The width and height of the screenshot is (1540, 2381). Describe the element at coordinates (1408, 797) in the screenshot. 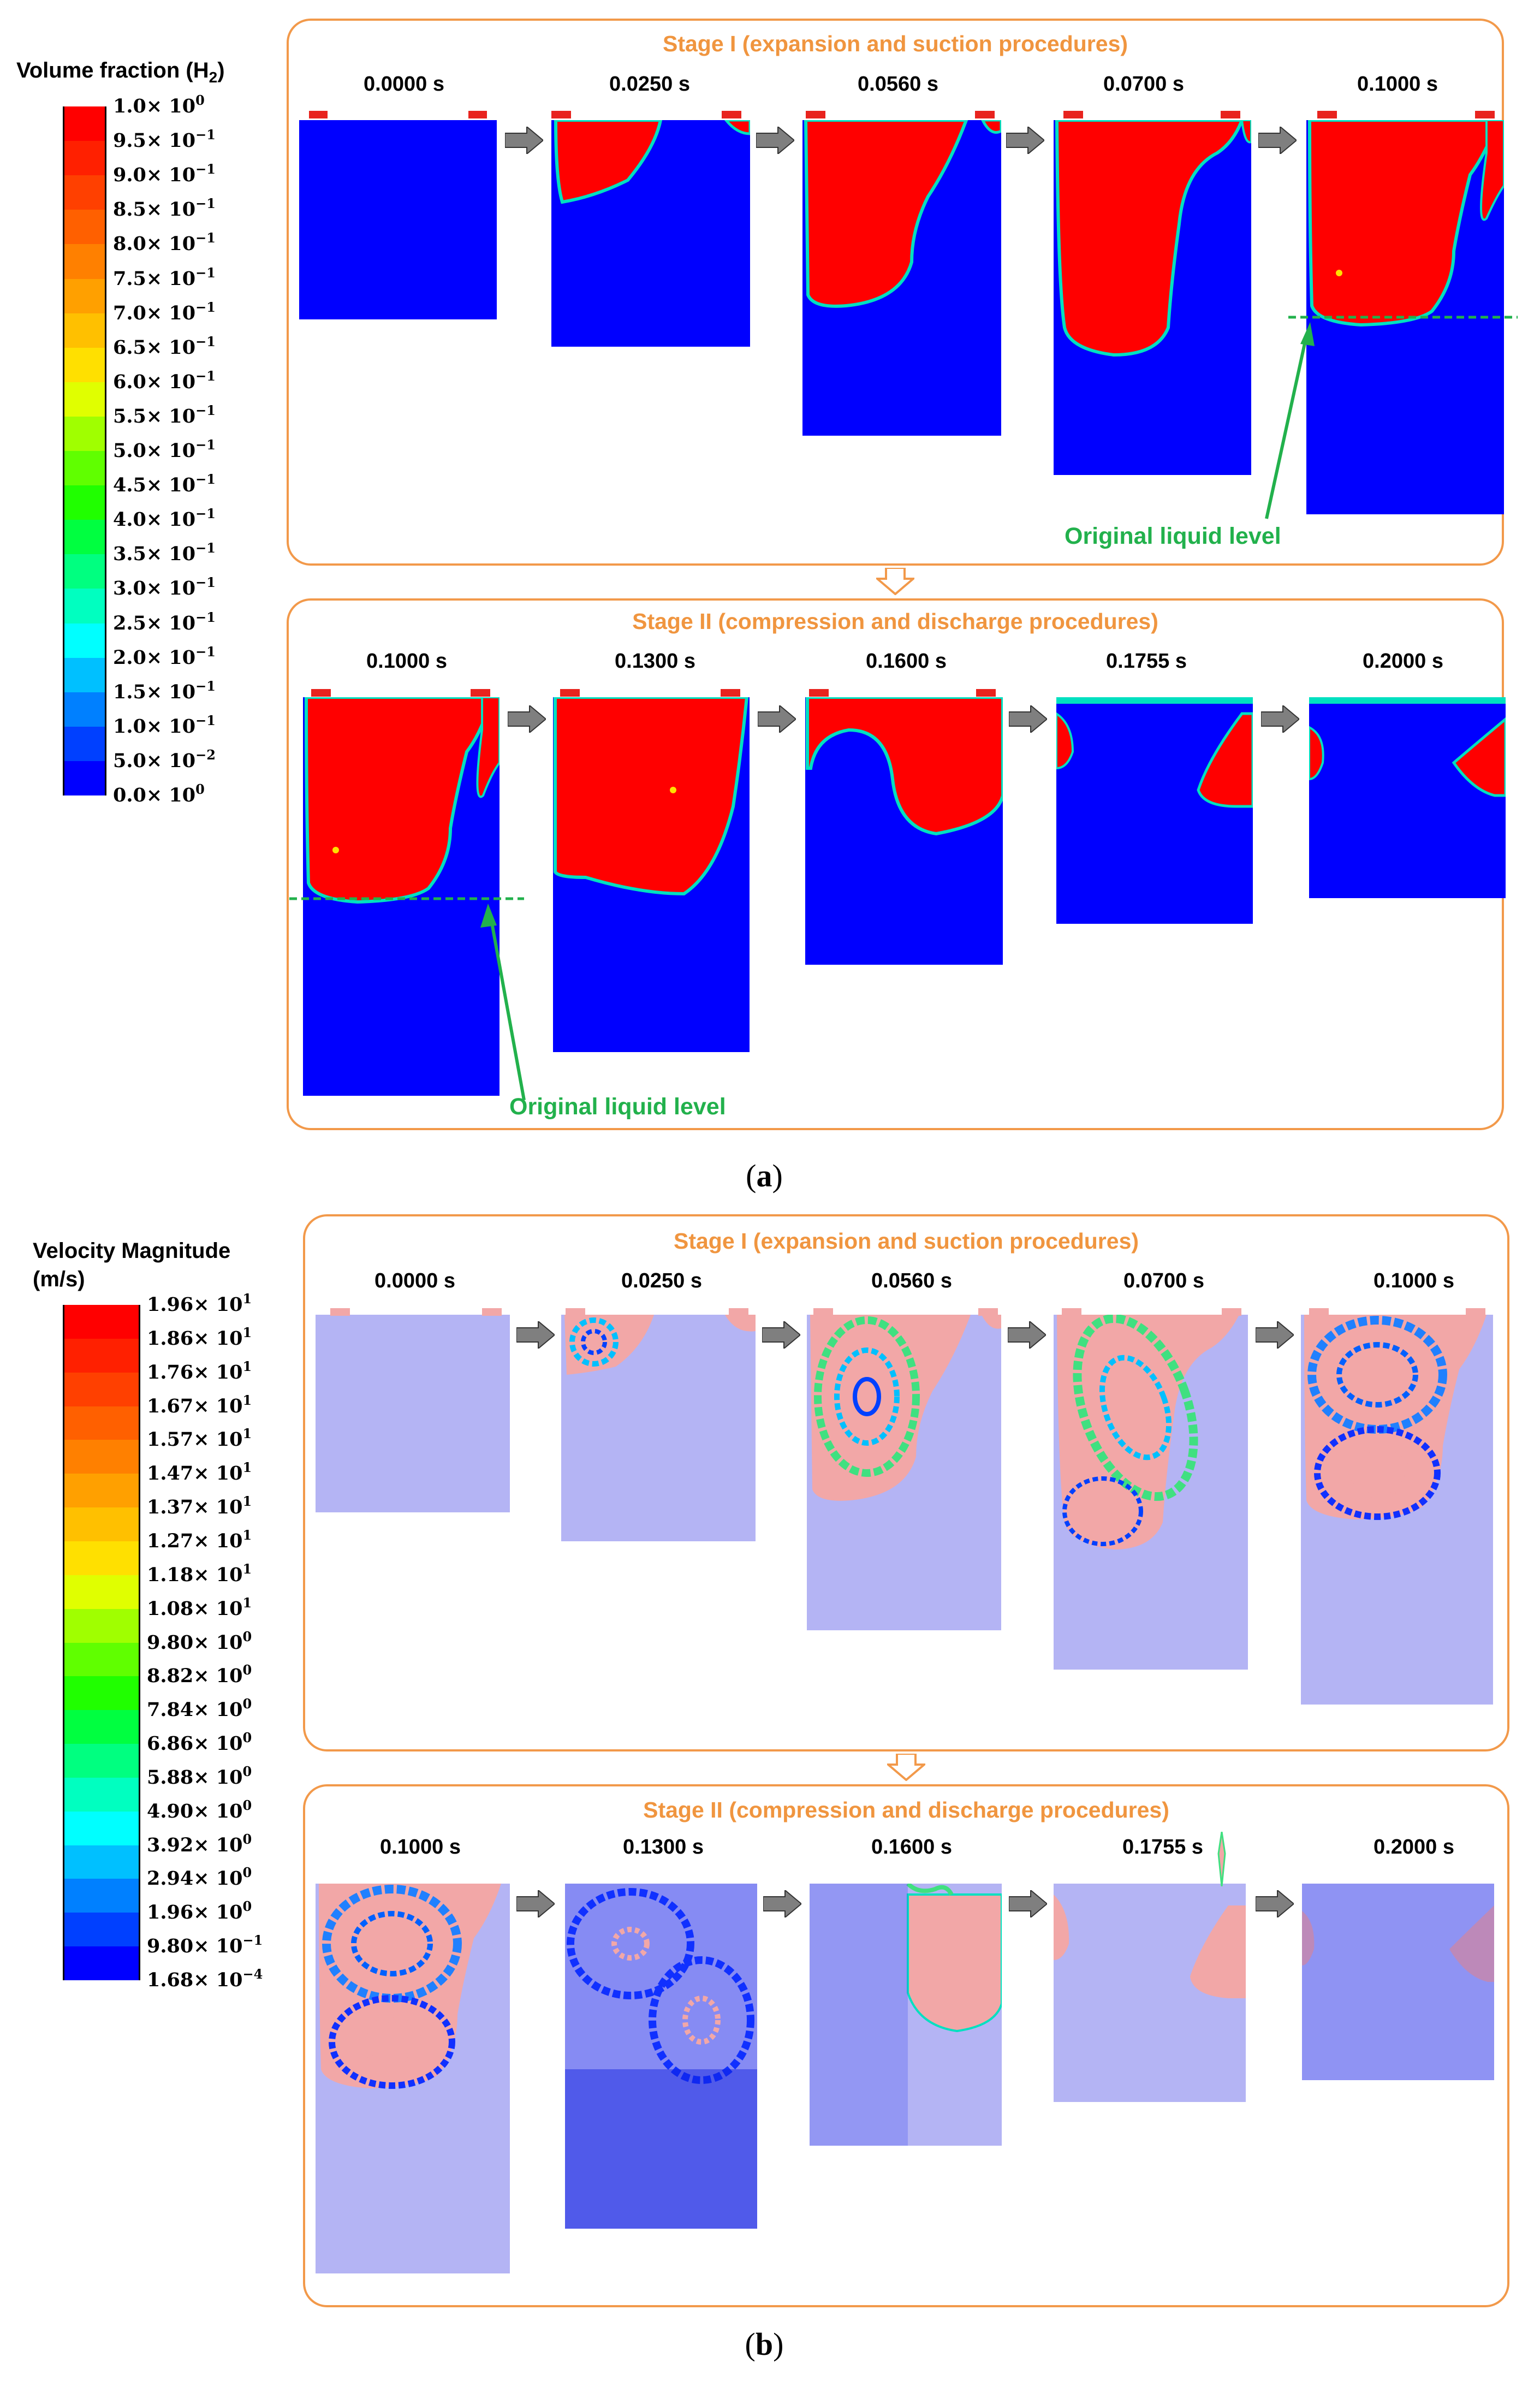

I see `volume-fraction-panel-0.2000s` at that location.